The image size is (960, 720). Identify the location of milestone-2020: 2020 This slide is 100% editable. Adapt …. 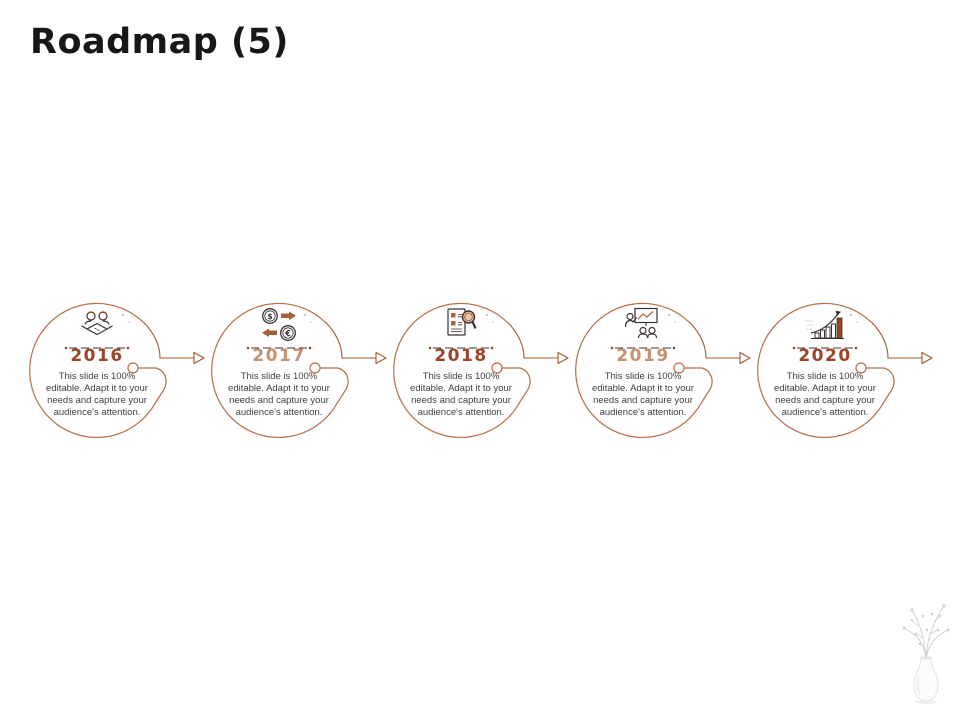
(847, 380).